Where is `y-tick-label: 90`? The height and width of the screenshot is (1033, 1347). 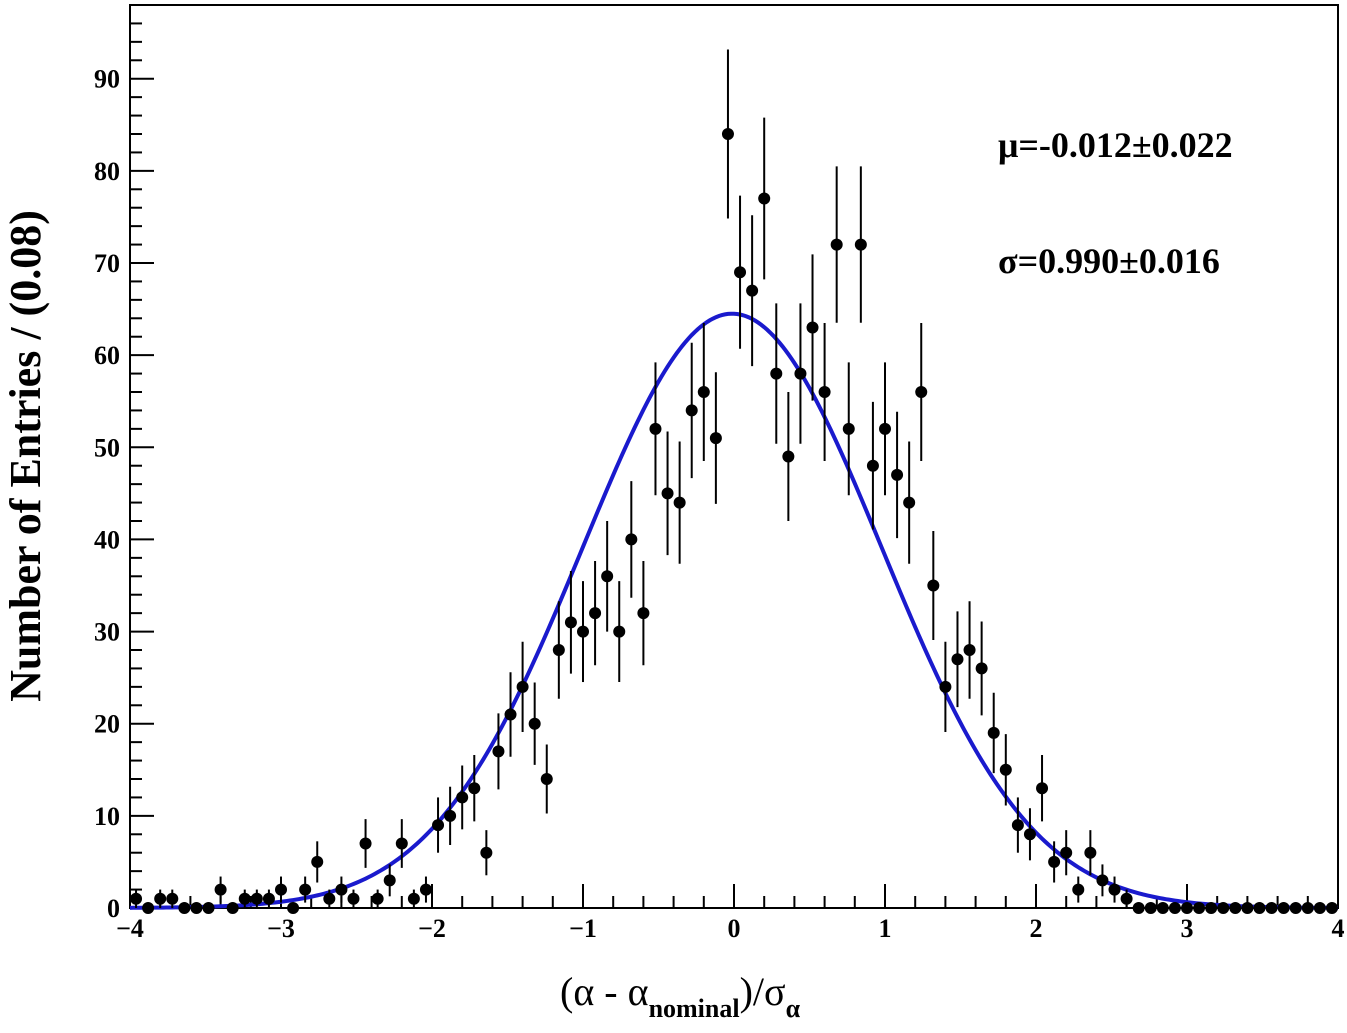 y-tick-label: 90 is located at coordinates (107, 79).